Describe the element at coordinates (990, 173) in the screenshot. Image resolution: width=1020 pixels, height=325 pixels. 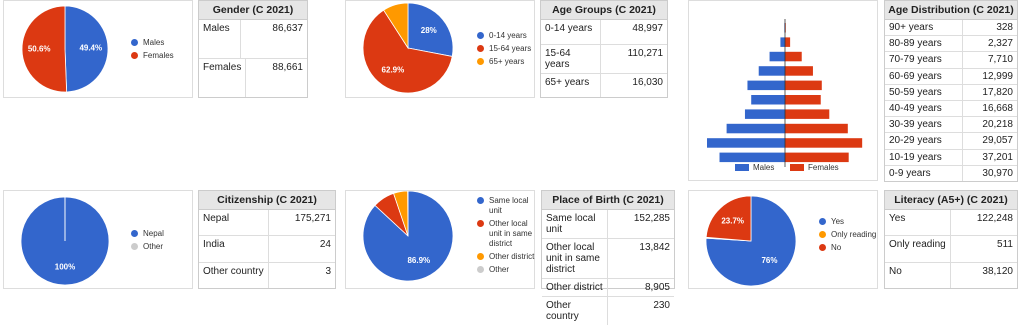
I see `row-value: 30,970` at that location.